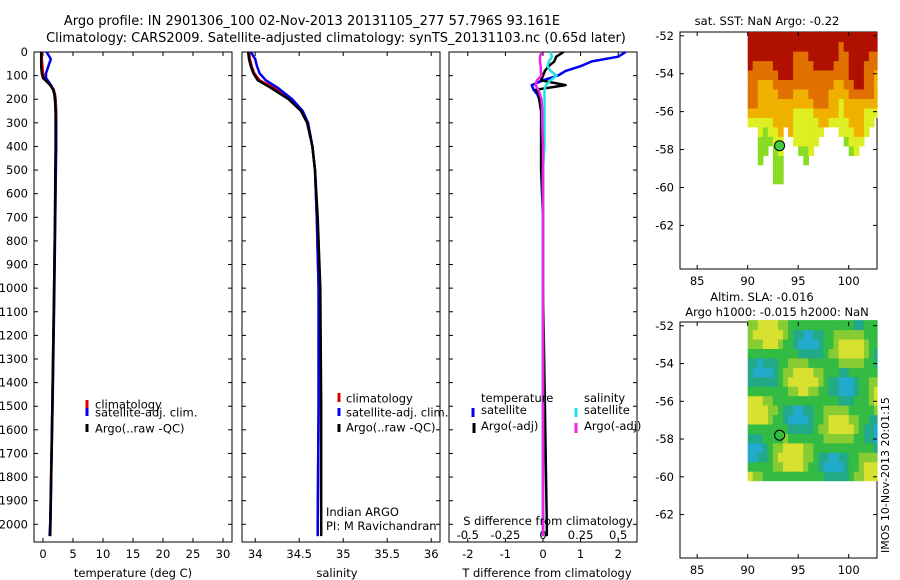 The width and height of the screenshot is (900, 580). I want to click on x-tick-label: 20, so click(163, 554).